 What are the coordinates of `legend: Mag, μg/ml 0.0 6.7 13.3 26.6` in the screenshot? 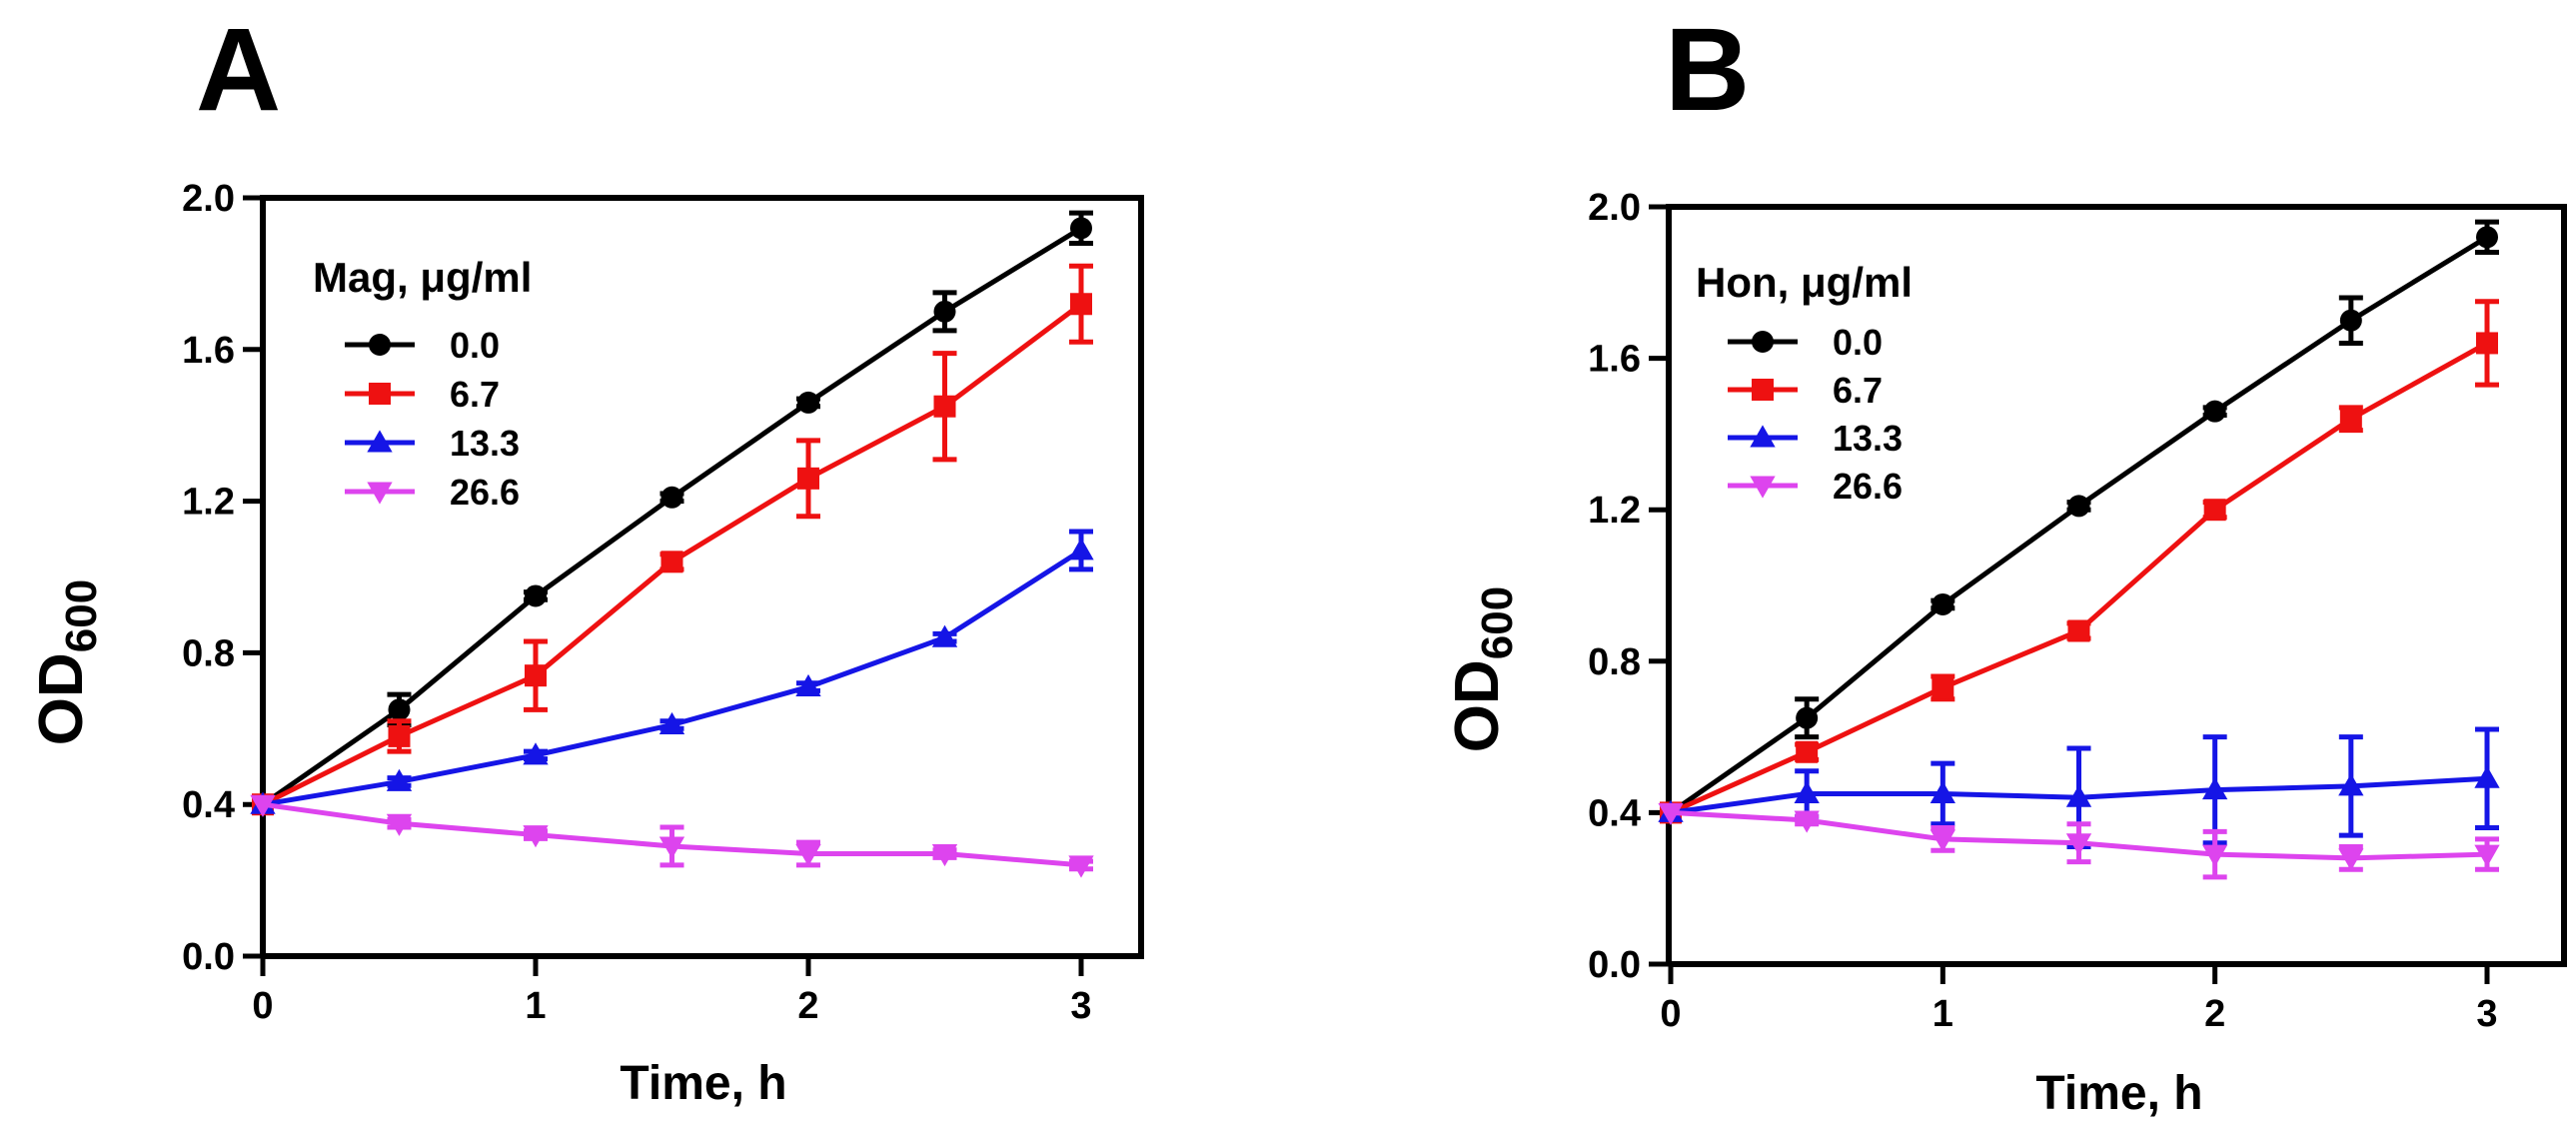 It's located at (422, 383).